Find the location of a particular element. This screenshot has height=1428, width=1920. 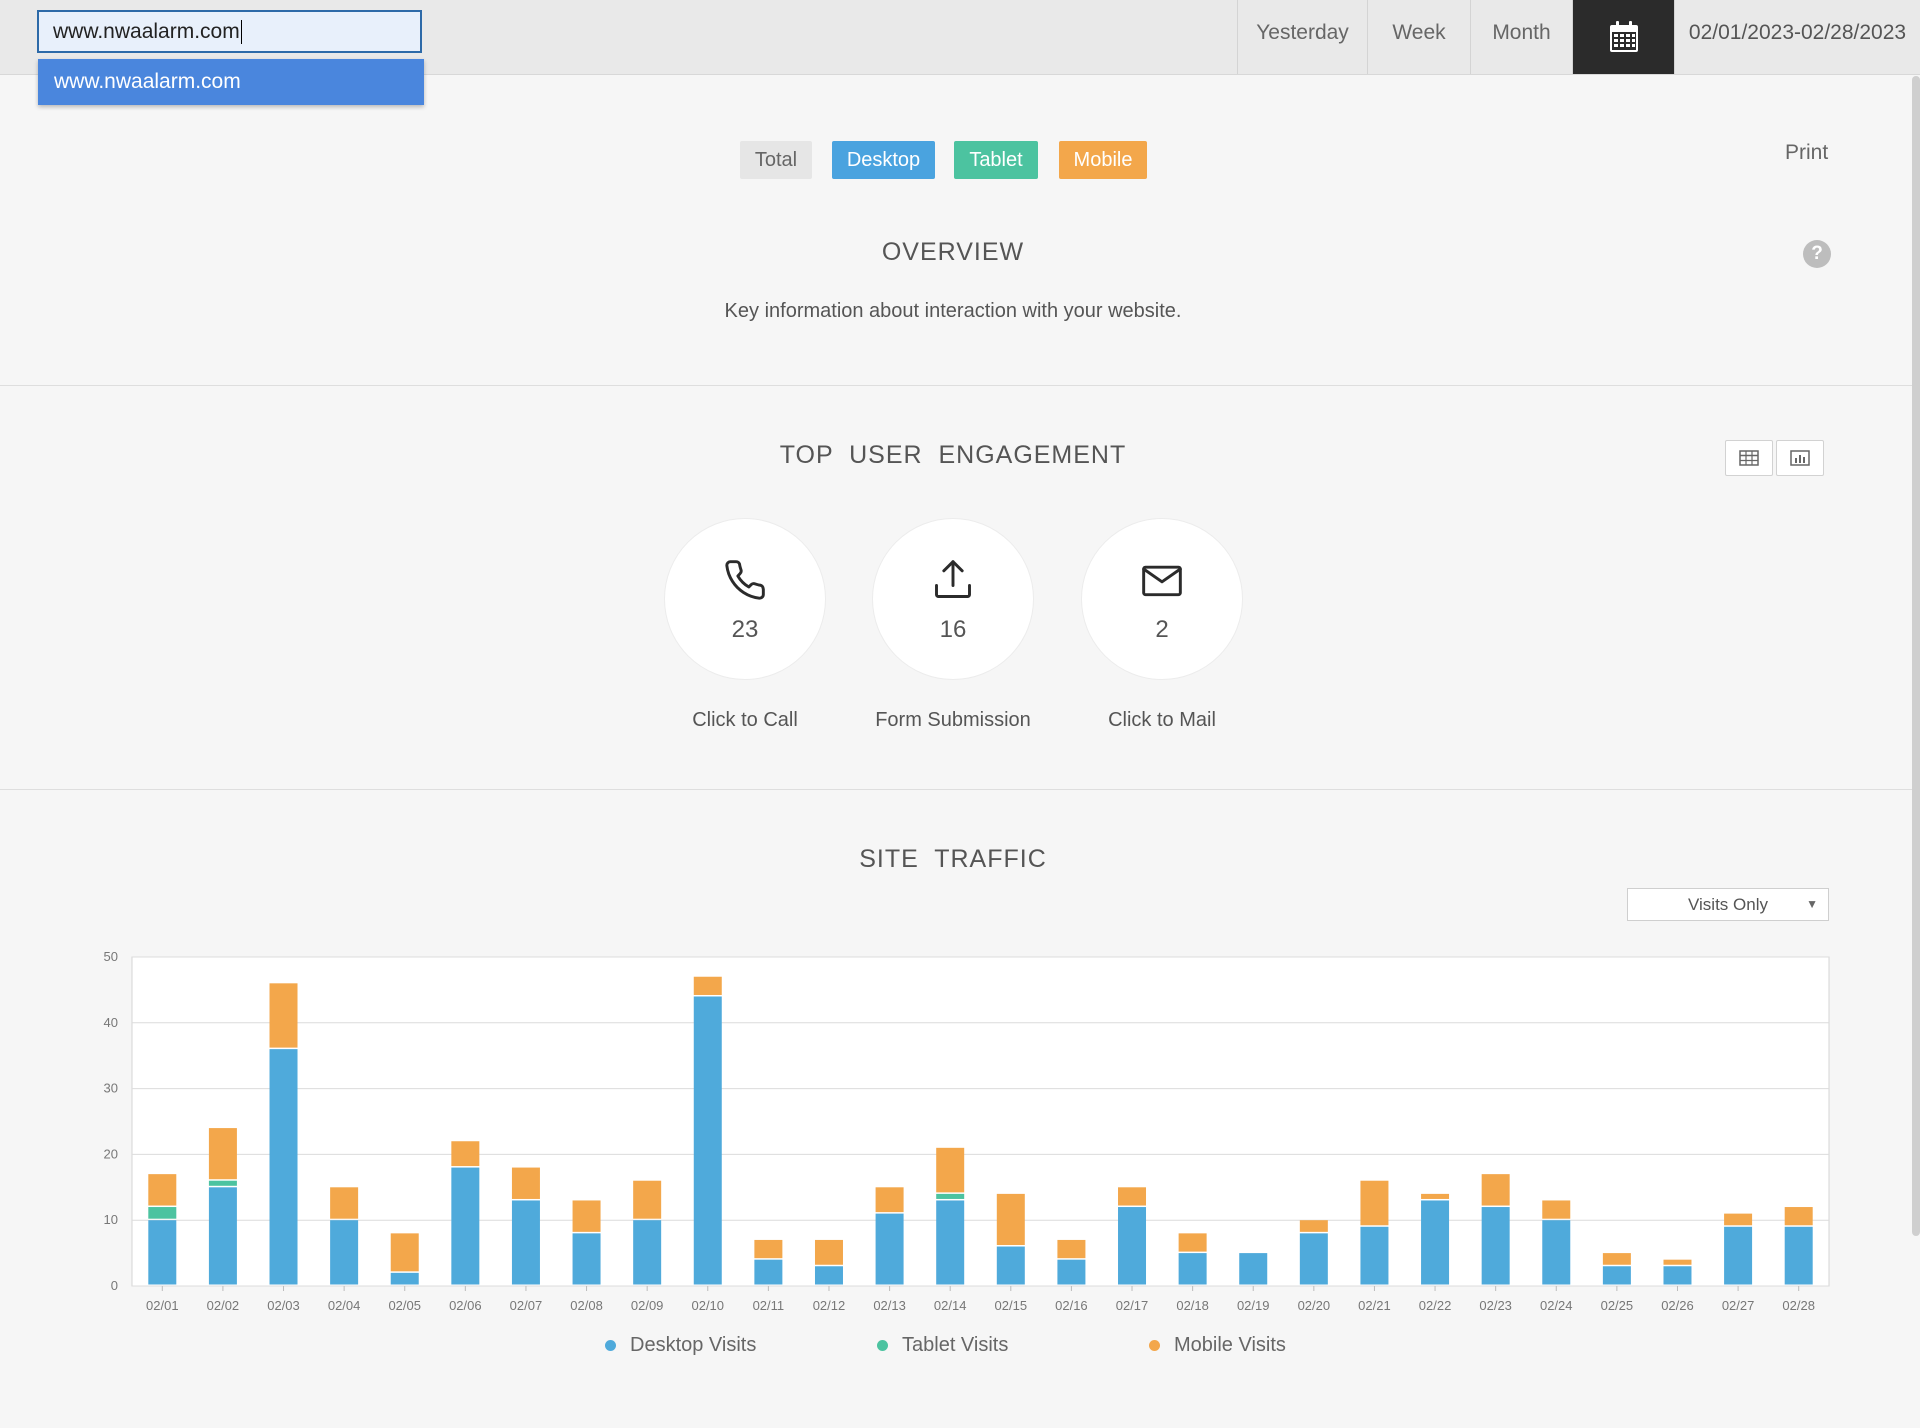

upload-icon is located at coordinates (953, 579).